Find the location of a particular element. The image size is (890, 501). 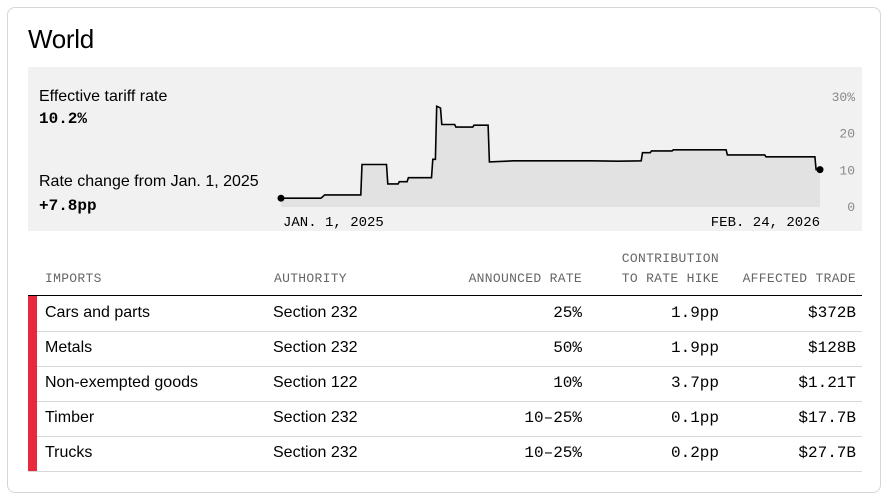

y-tick-label: 30% is located at coordinates (844, 97).